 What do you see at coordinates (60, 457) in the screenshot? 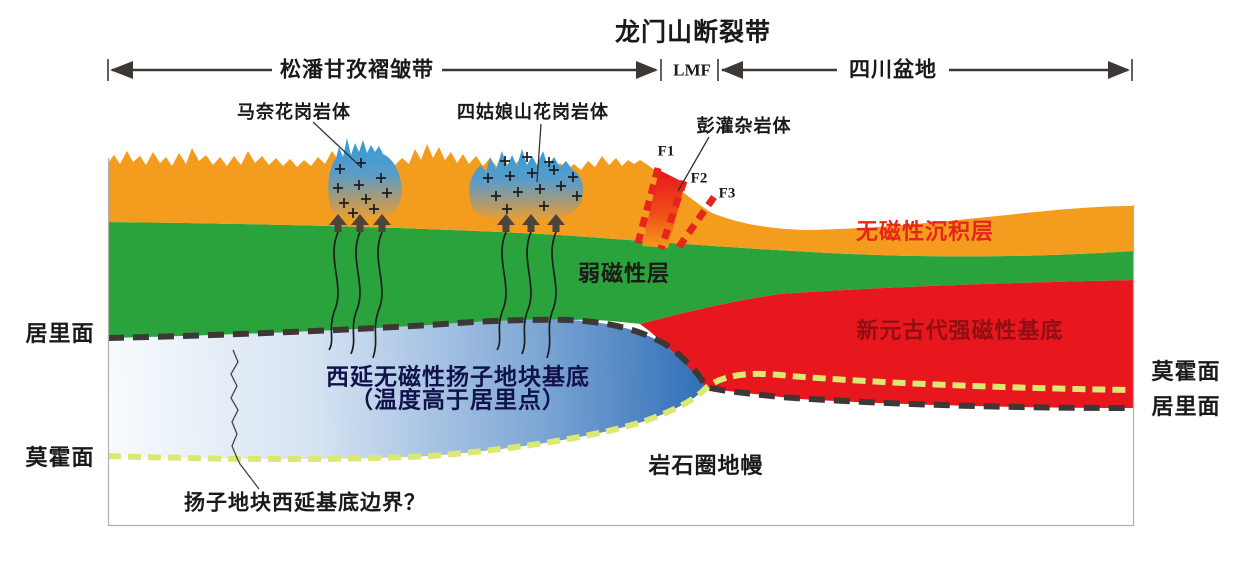
I see `left-moho-surface-label: 莫霍面` at bounding box center [60, 457].